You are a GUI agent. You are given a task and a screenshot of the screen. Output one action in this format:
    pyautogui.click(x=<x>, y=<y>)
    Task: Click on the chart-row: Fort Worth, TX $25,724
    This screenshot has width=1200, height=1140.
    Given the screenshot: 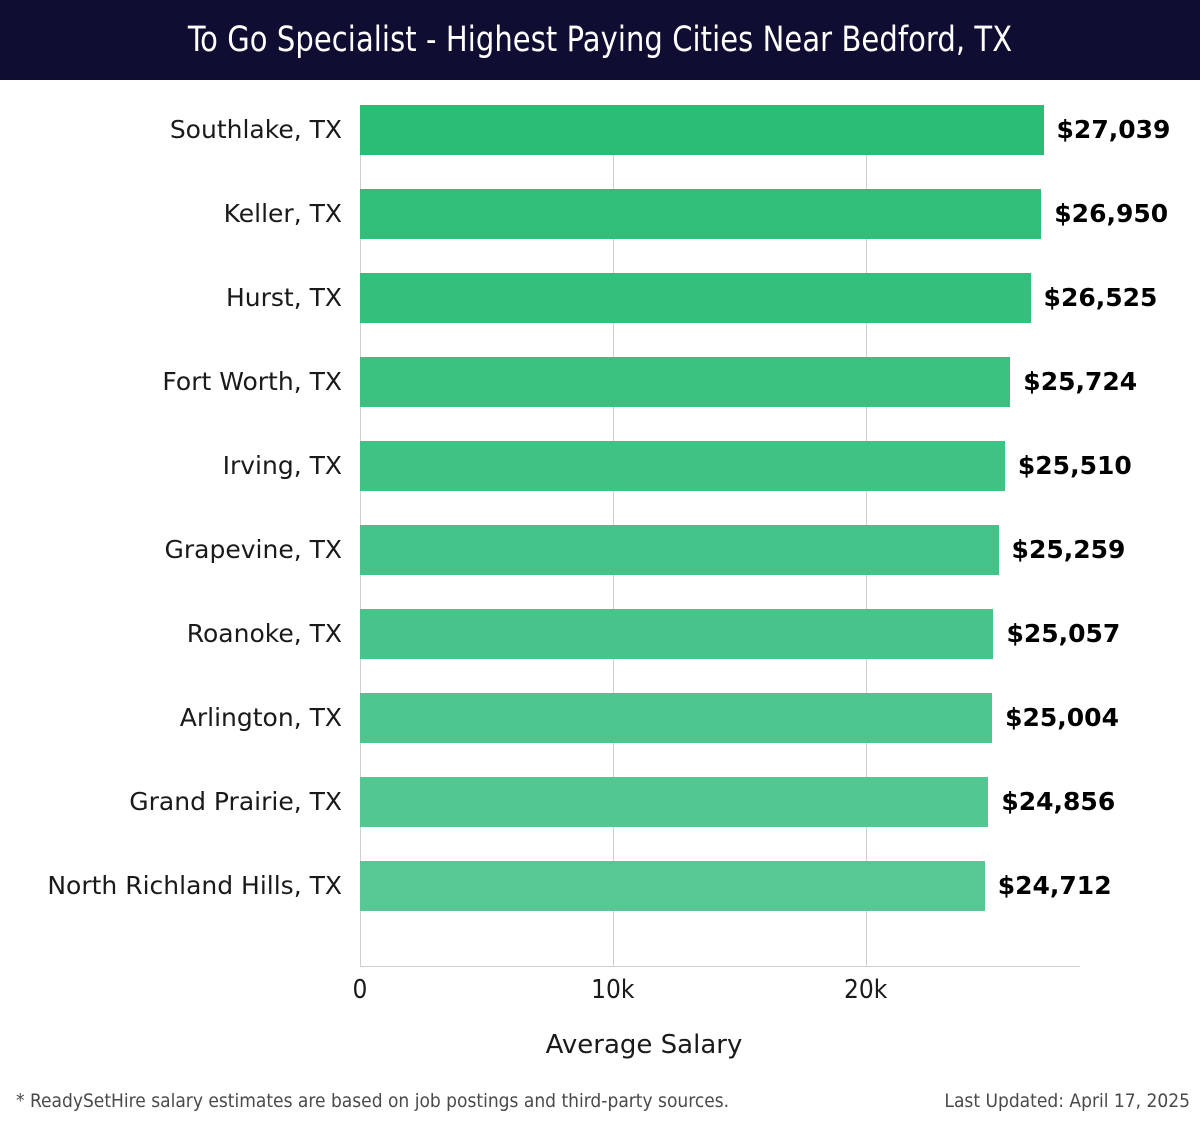 What is the action you would take?
    pyautogui.click(x=600, y=382)
    